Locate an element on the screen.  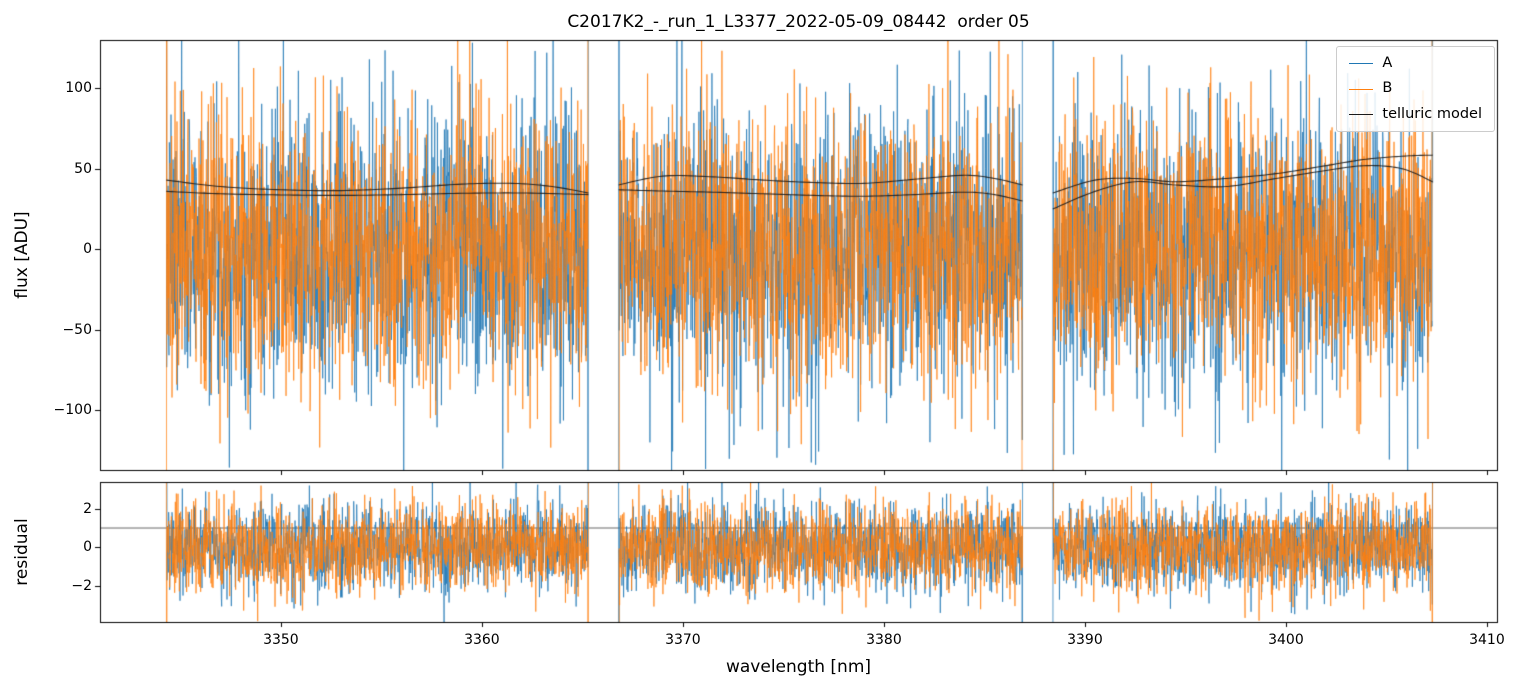
y-tick-label: −50 is located at coordinates (77, 329).